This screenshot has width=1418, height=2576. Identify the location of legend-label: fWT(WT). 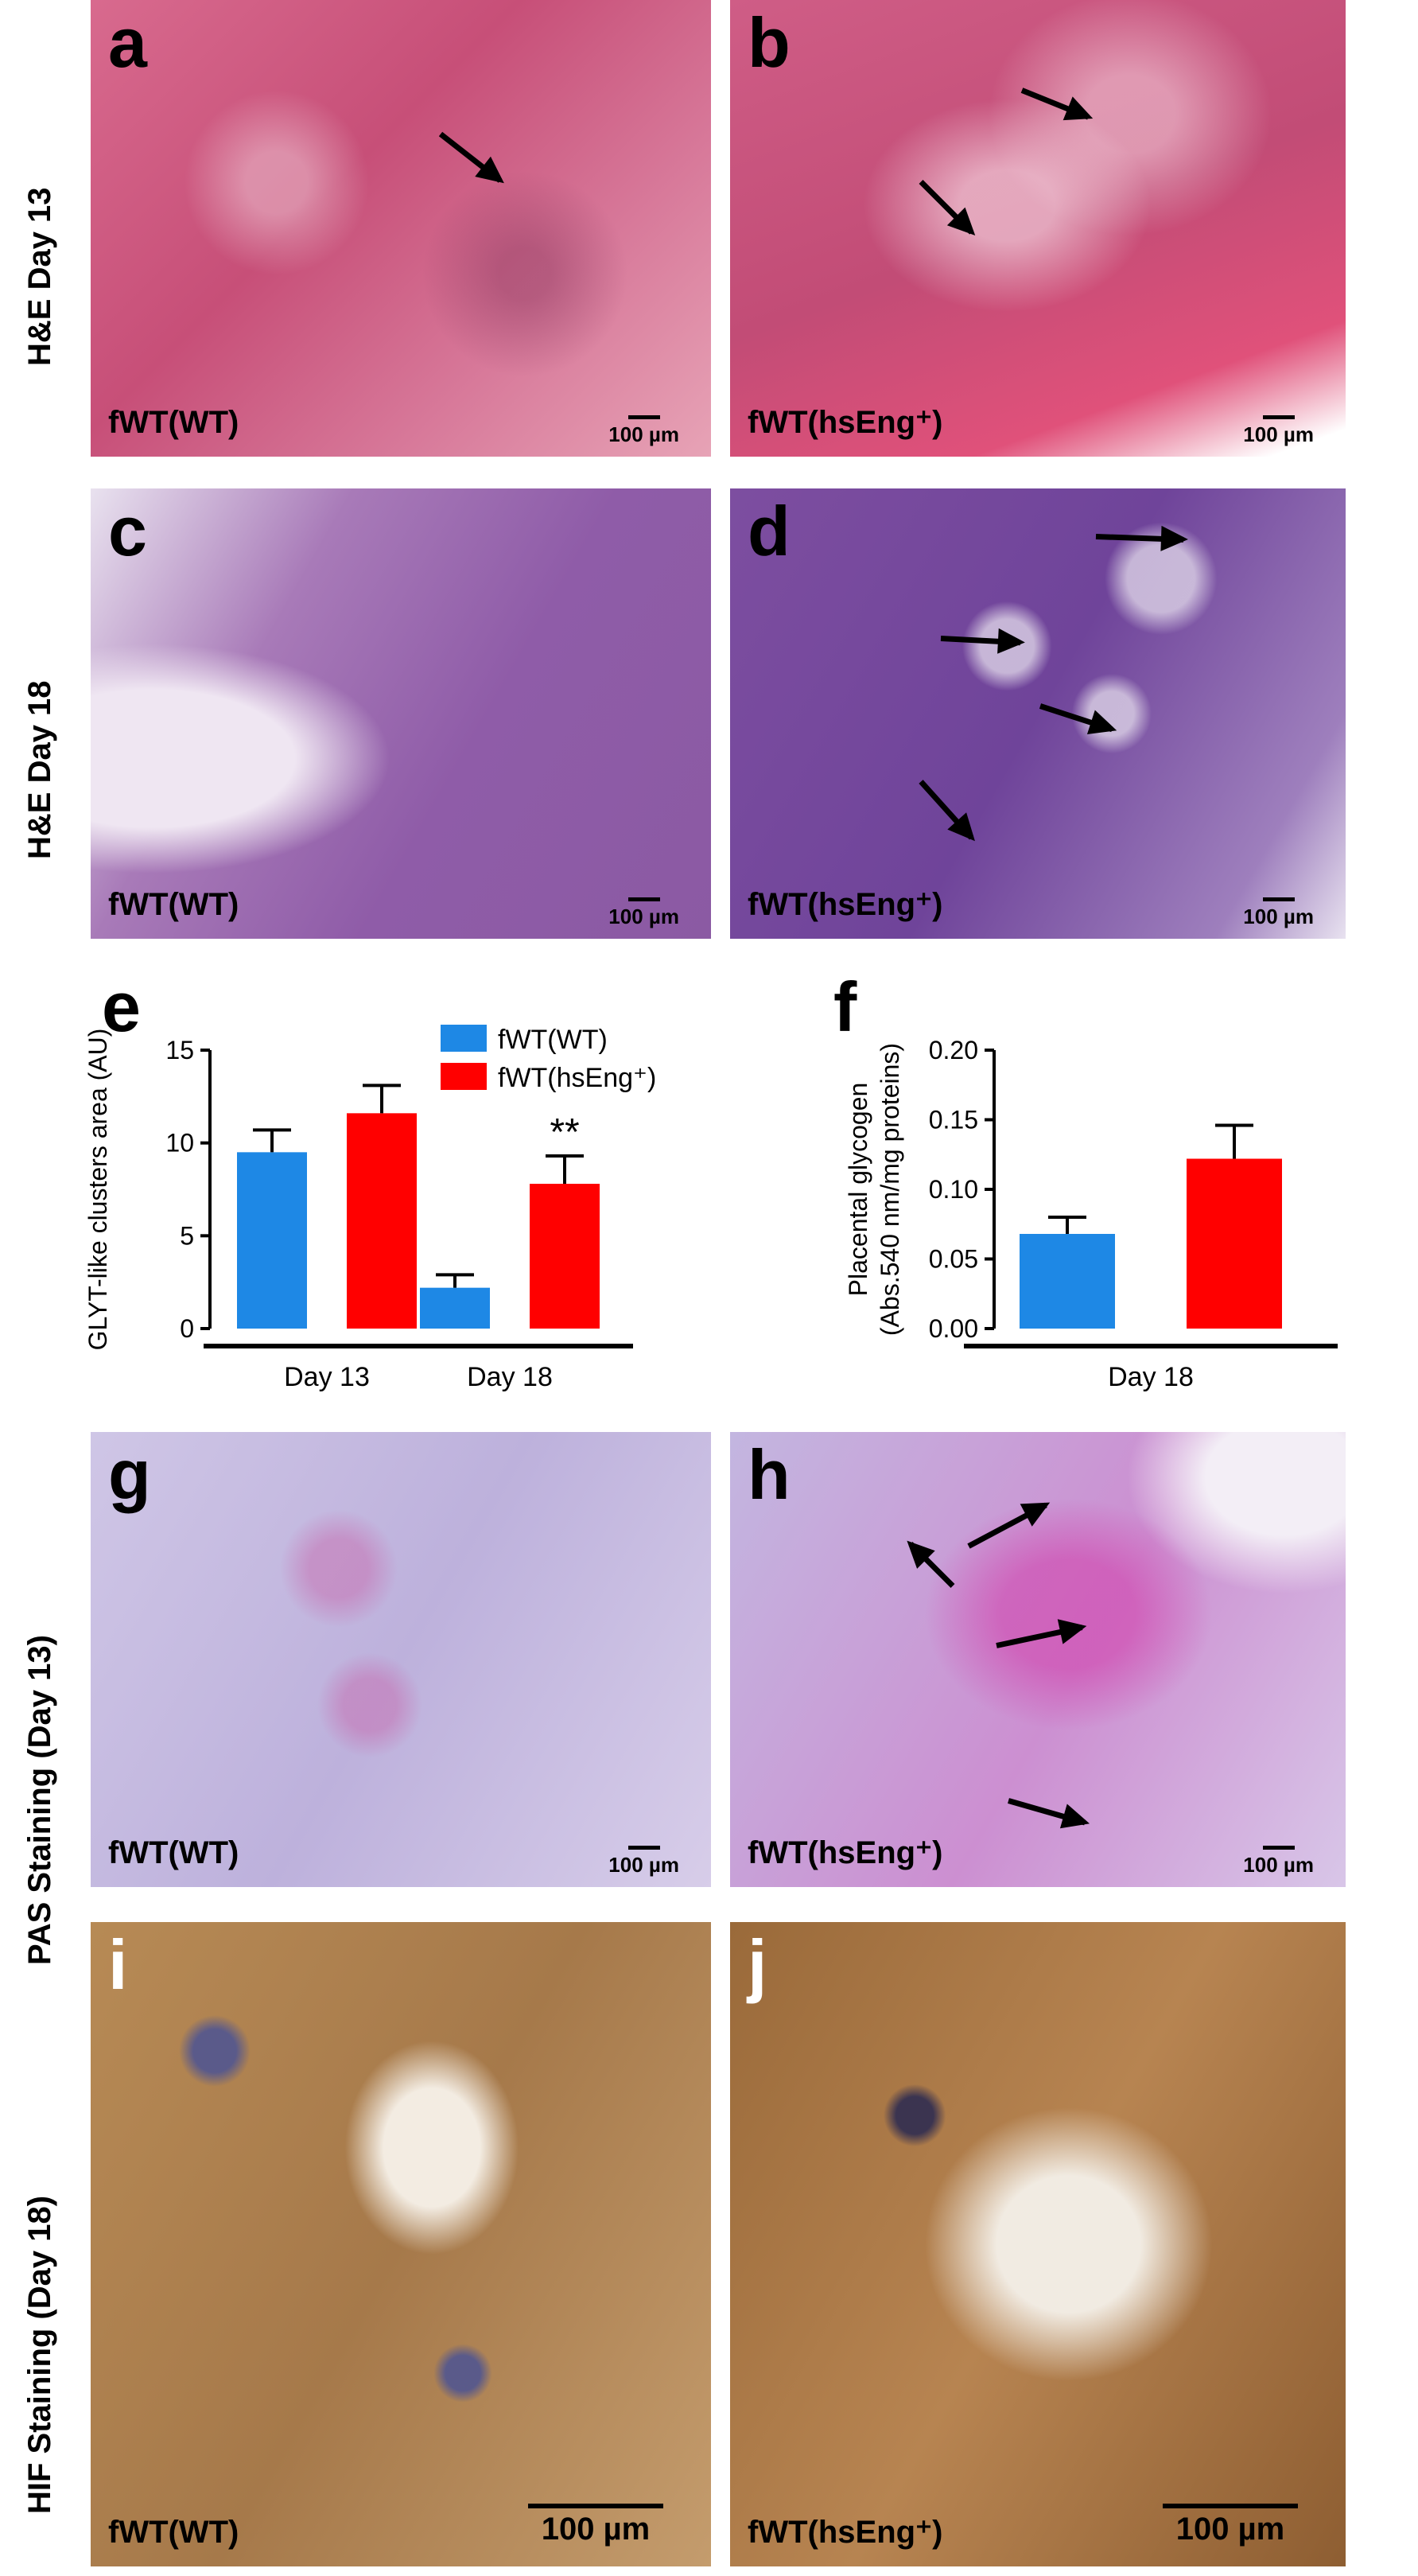
(553, 1040).